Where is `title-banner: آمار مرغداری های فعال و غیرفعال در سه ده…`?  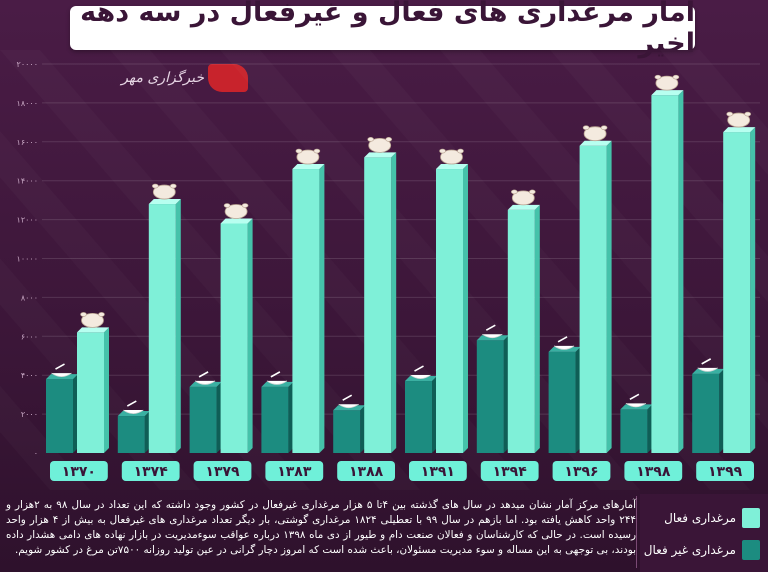 title-banner: آمار مرغداری های فعال و غیرفعال در سه ده… is located at coordinates (382, 29).